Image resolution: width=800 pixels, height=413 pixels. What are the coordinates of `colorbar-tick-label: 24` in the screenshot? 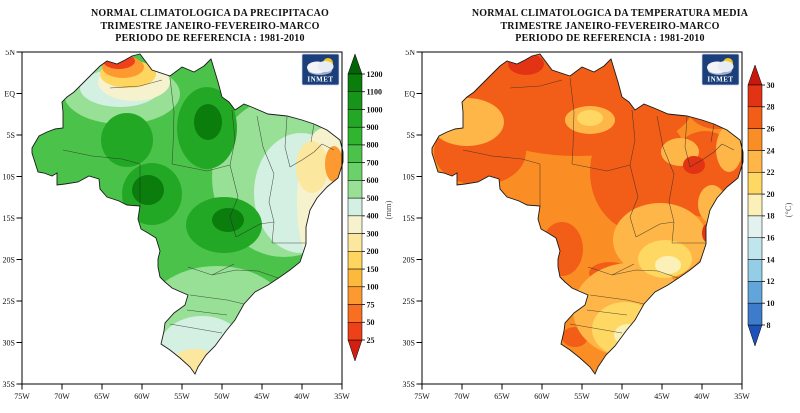 It's located at (771, 150).